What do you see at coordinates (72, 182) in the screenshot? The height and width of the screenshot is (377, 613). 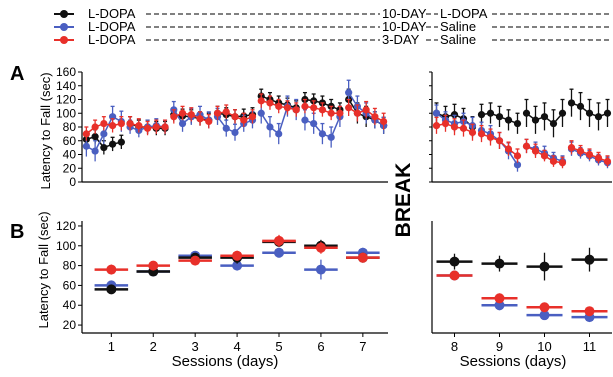 I see `y-tick-label: 0` at bounding box center [72, 182].